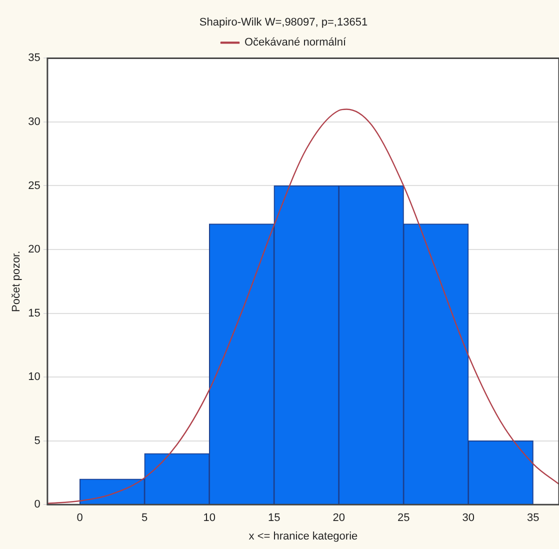 This screenshot has width=559, height=549. What do you see at coordinates (533, 518) in the screenshot?
I see `x-tick-label: 35` at bounding box center [533, 518].